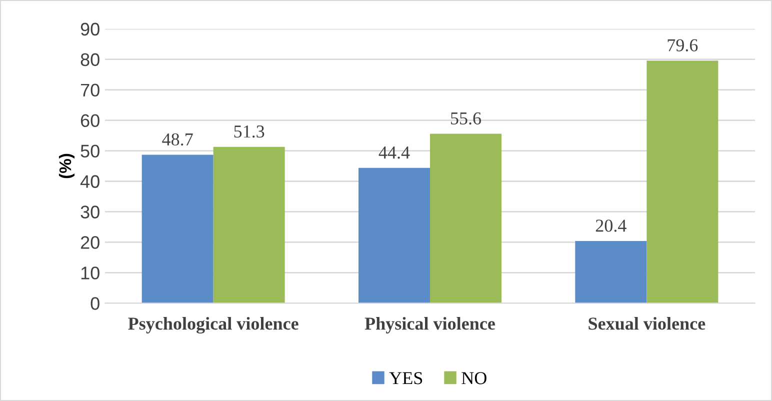 The height and width of the screenshot is (401, 772). Describe the element at coordinates (647, 323) in the screenshot. I see `x-tick-label: Sexual violence` at that location.